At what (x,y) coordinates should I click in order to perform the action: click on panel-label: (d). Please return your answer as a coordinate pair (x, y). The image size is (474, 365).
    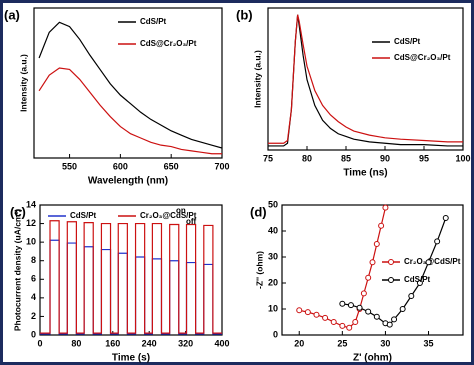
    Looking at the image, I should click on (258, 211).